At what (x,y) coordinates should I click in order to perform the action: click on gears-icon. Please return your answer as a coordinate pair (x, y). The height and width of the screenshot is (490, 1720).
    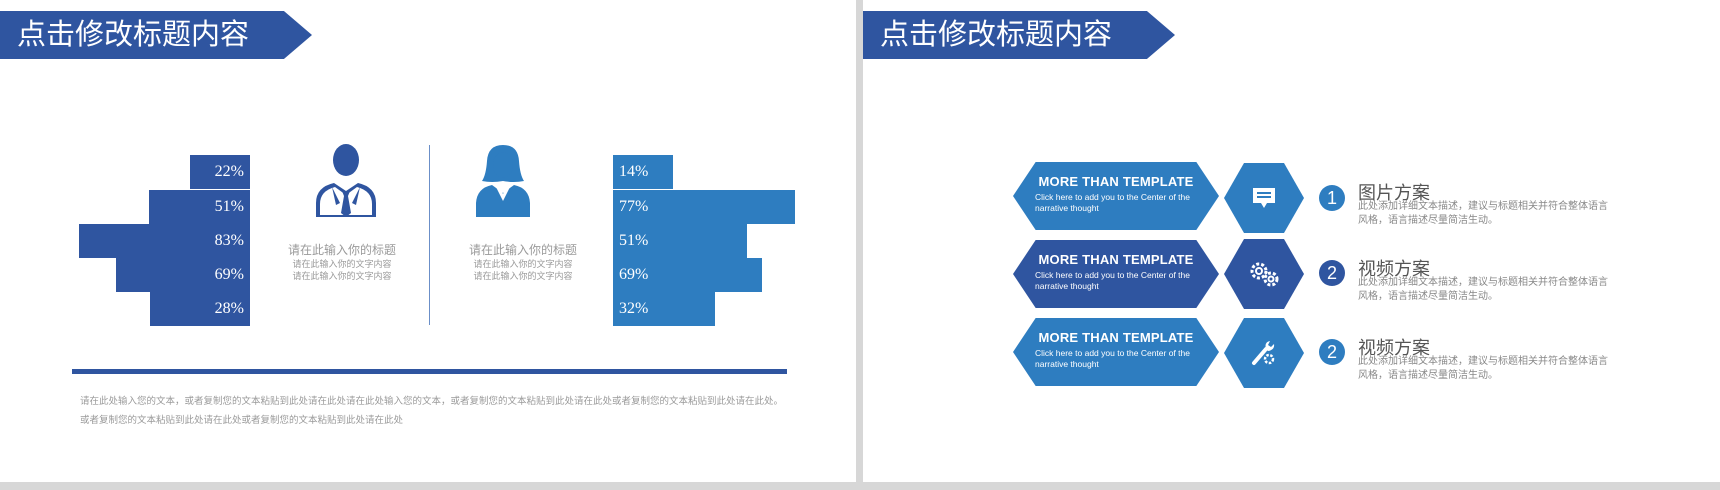
    Looking at the image, I should click on (1264, 274).